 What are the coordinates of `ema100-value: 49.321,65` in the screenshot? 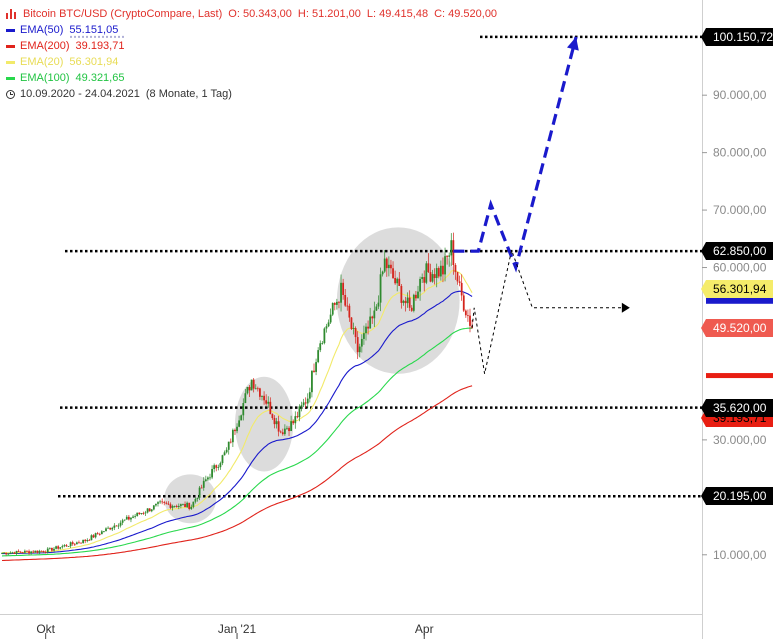 It's located at (100, 78).